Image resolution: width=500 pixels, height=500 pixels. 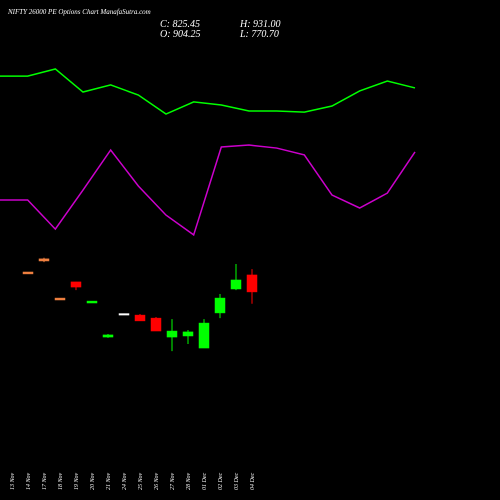 What do you see at coordinates (180, 34) in the screenshot?
I see `header-open: O: 904.25` at bounding box center [180, 34].